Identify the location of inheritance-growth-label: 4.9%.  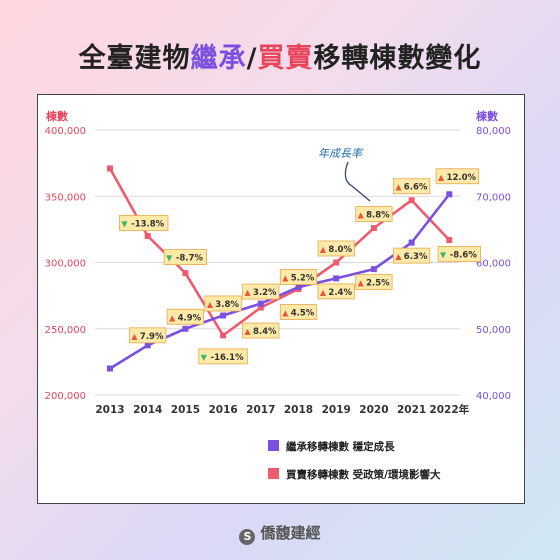
(190, 318).